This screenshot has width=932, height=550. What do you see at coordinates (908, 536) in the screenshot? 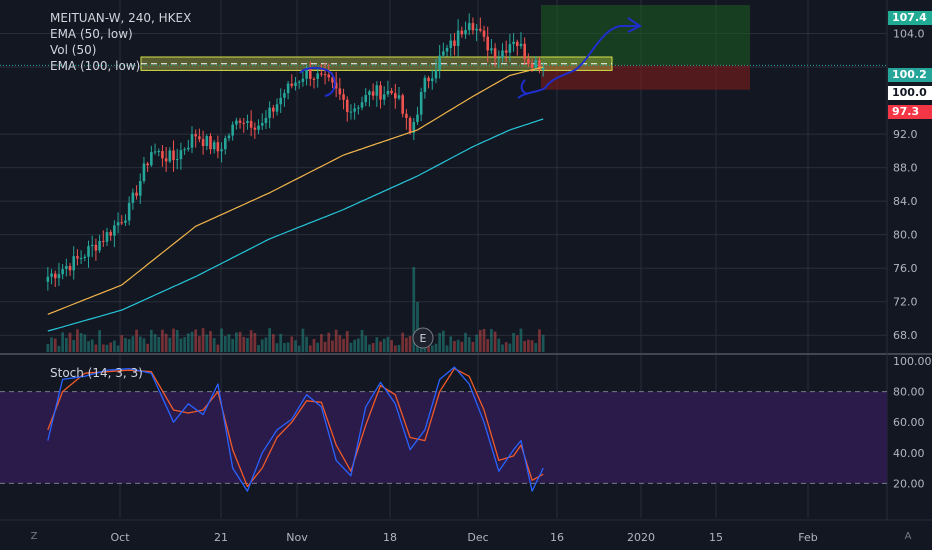
I see `auto-scale-button: A` at bounding box center [908, 536].